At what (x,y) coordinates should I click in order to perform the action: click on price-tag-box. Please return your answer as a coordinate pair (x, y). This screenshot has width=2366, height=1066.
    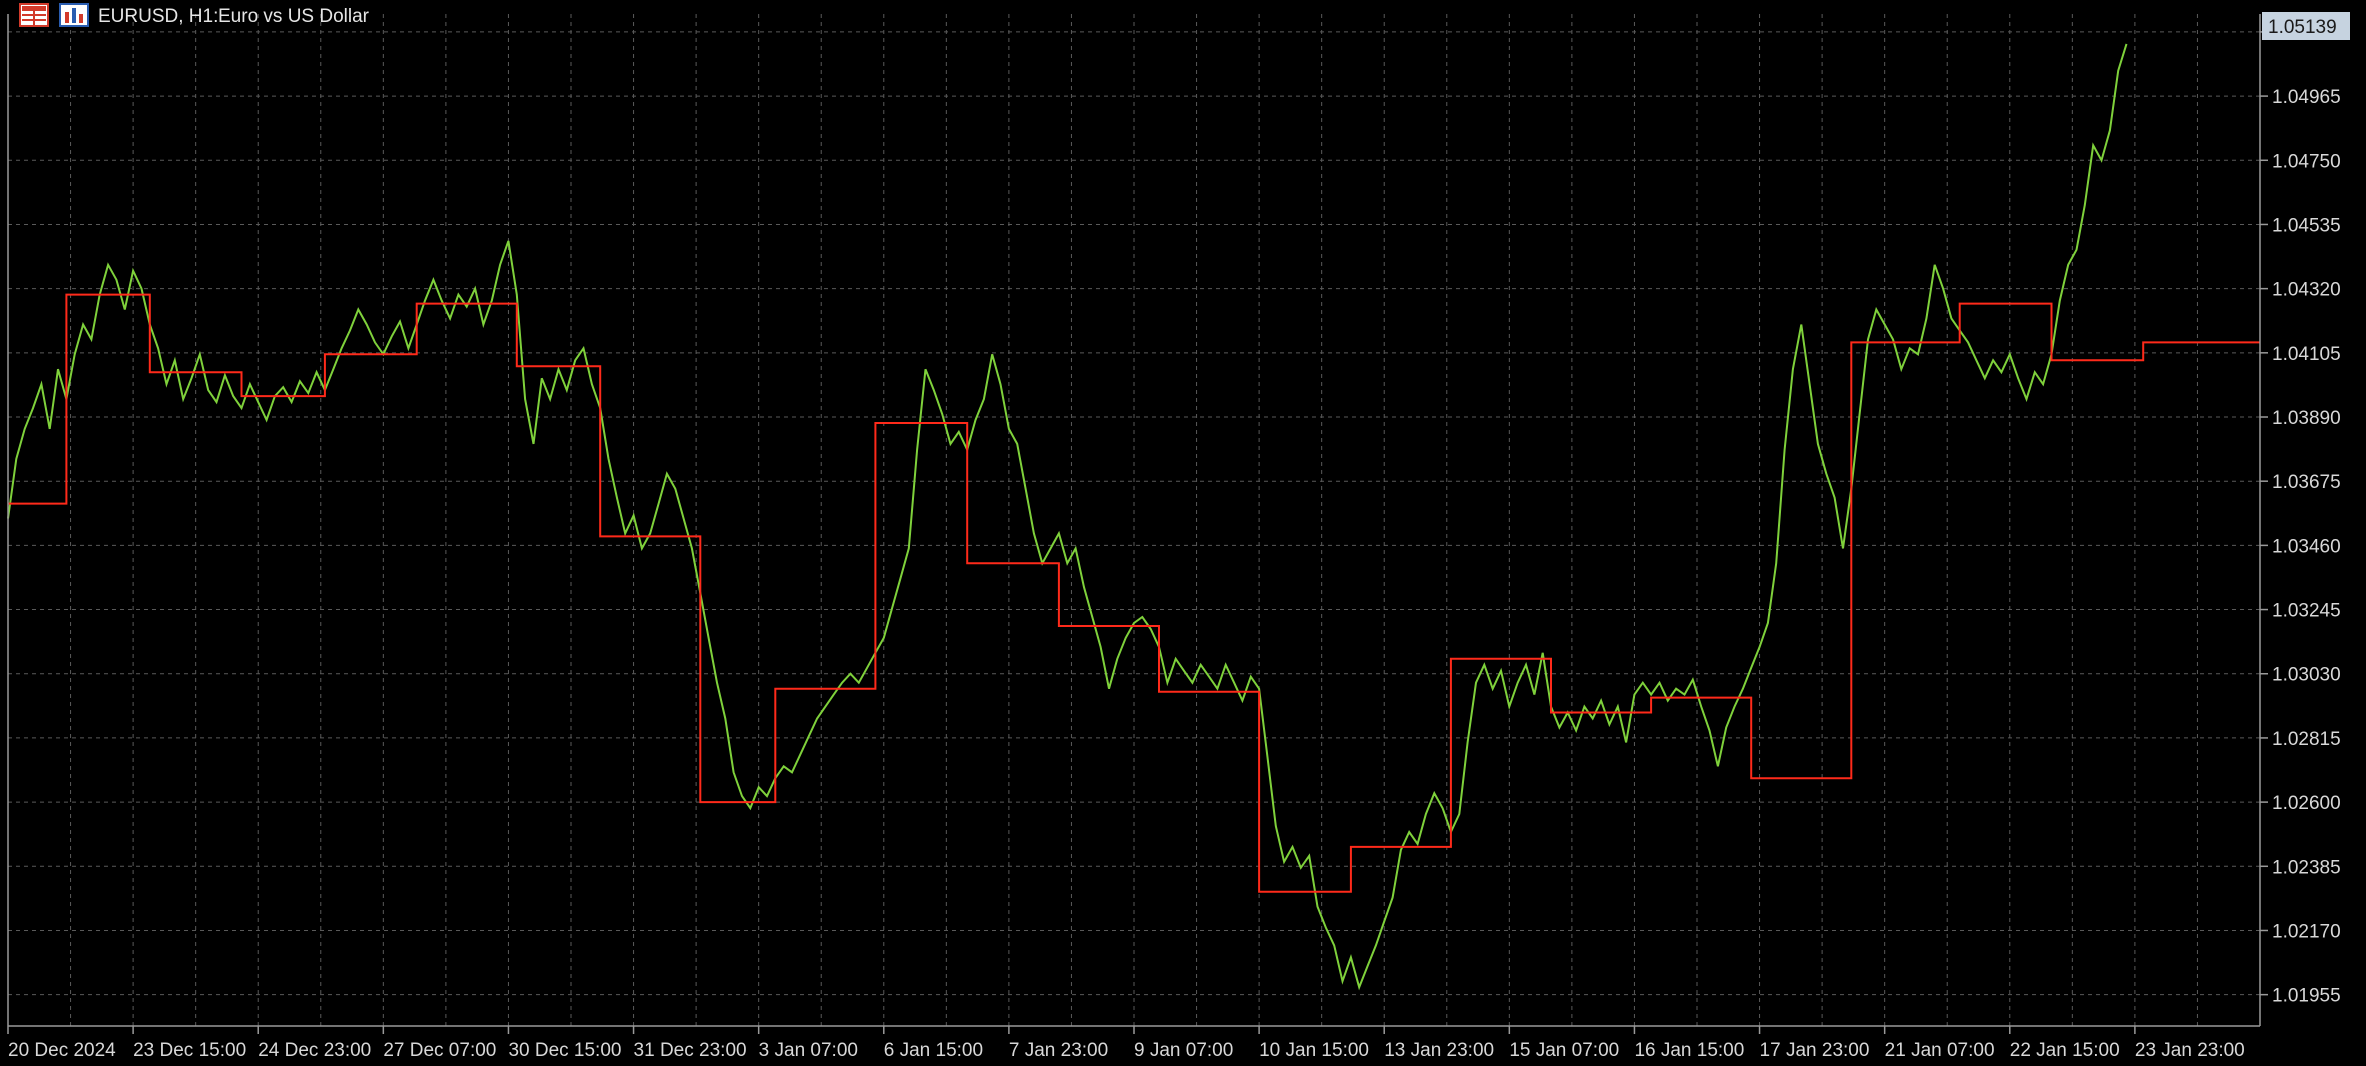
    Looking at the image, I should click on (2306, 26).